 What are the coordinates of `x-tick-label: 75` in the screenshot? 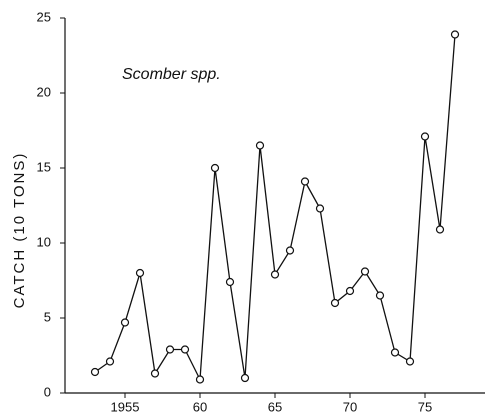 It's located at (425, 406).